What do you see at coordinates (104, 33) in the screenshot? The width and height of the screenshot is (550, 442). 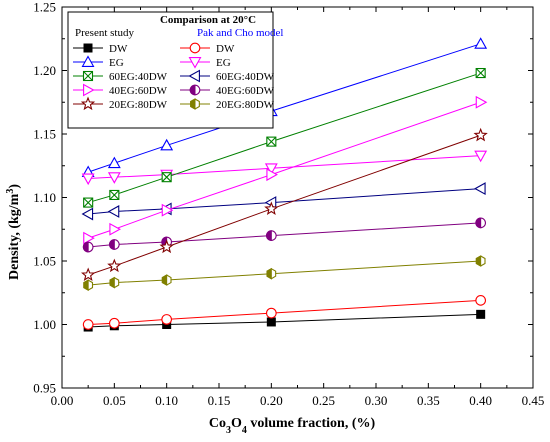 I see `legend-heading-present: Present study` at bounding box center [104, 33].